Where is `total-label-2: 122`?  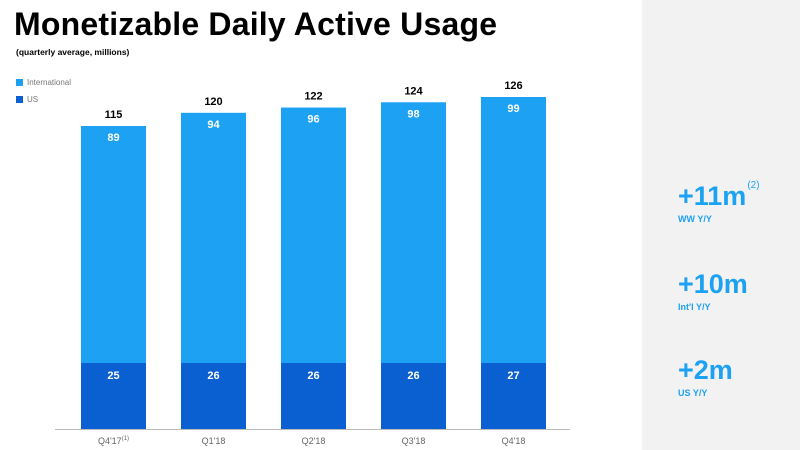 total-label-2: 122 is located at coordinates (313, 97).